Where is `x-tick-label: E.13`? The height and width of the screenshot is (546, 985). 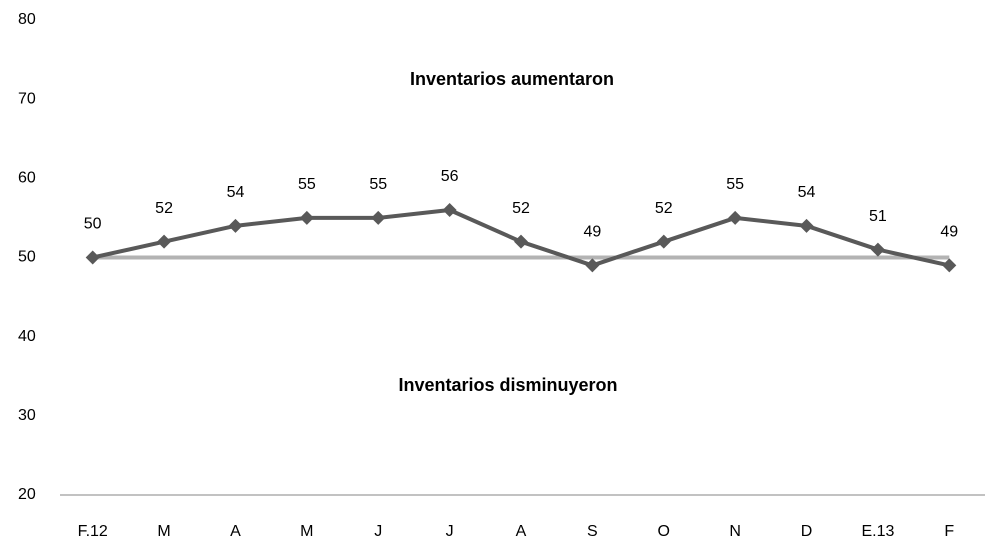
x-tick-label: E.13 is located at coordinates (877, 531).